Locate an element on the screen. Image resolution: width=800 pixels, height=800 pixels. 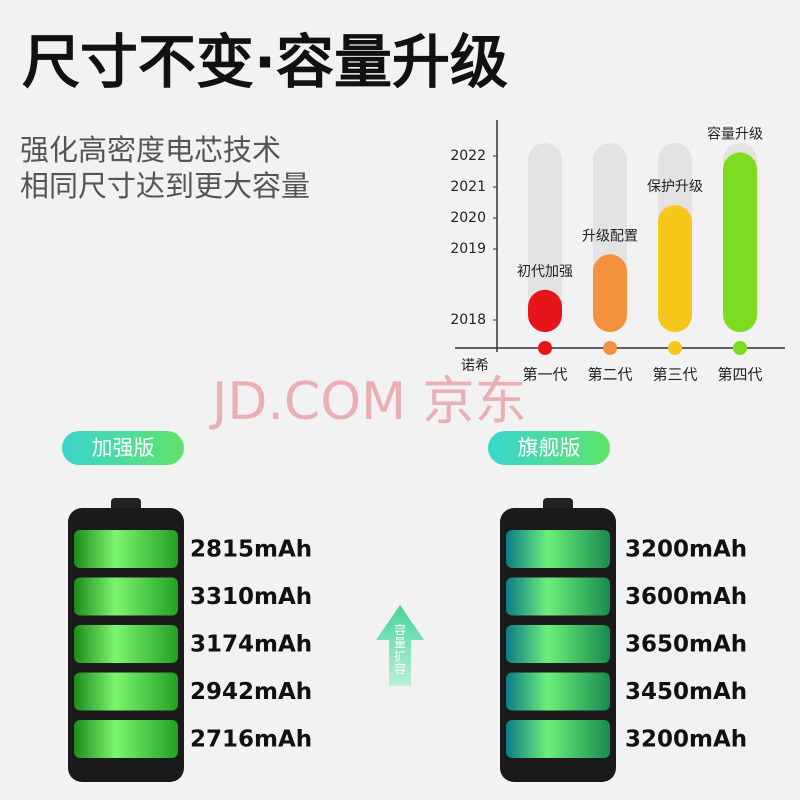
y-tick-label: 2018 is located at coordinates (468, 320).